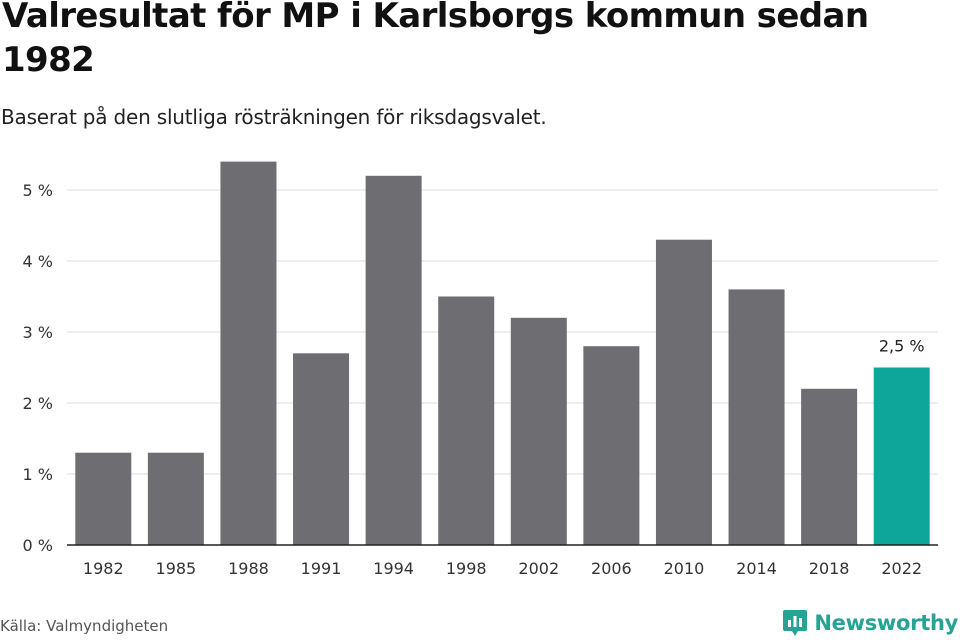 Image resolution: width=960 pixels, height=640 pixels. Describe the element at coordinates (248, 353) in the screenshot. I see `bar-1988` at that location.